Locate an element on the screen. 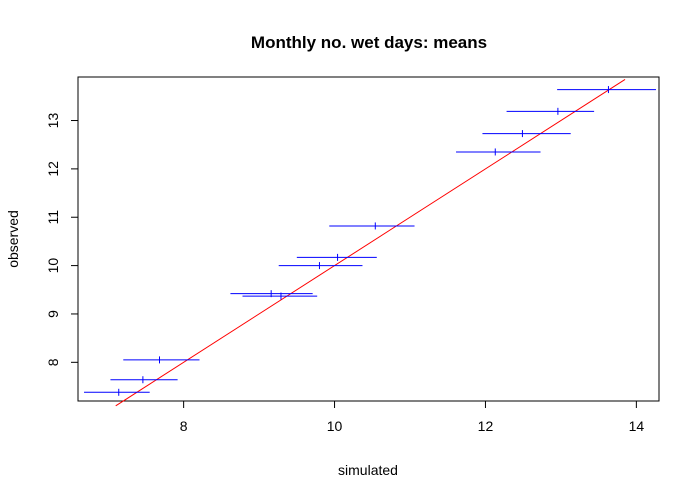  x-tick-label: 12 is located at coordinates (486, 426).